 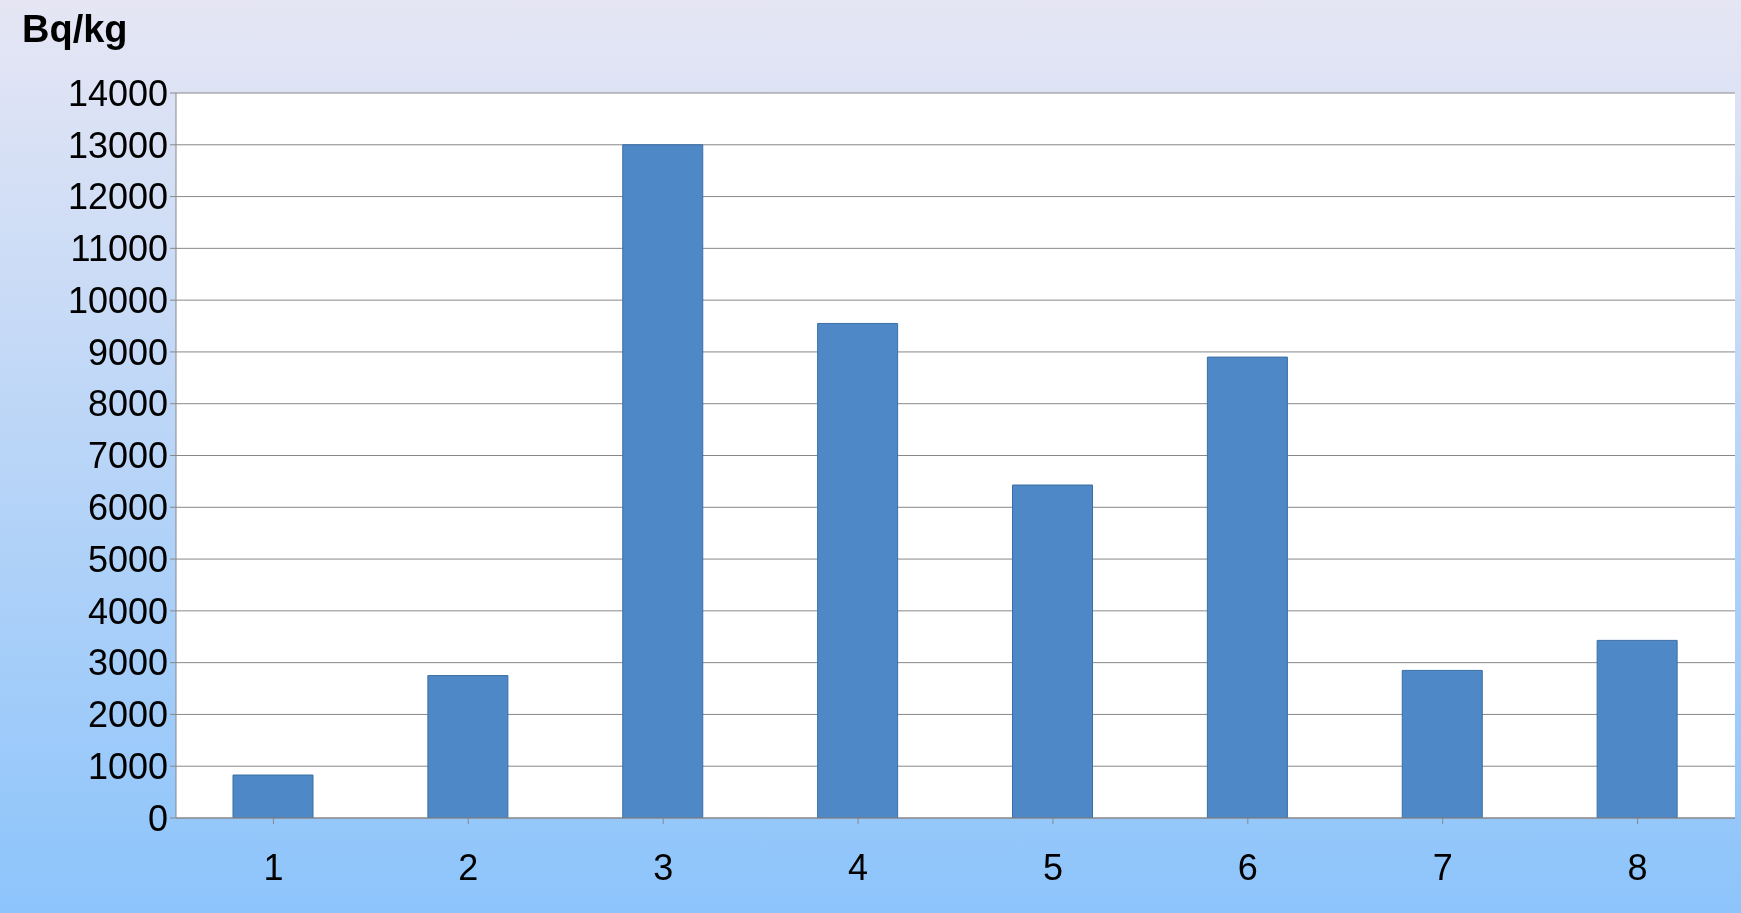 What do you see at coordinates (273, 867) in the screenshot?
I see `x-tick-label: 1` at bounding box center [273, 867].